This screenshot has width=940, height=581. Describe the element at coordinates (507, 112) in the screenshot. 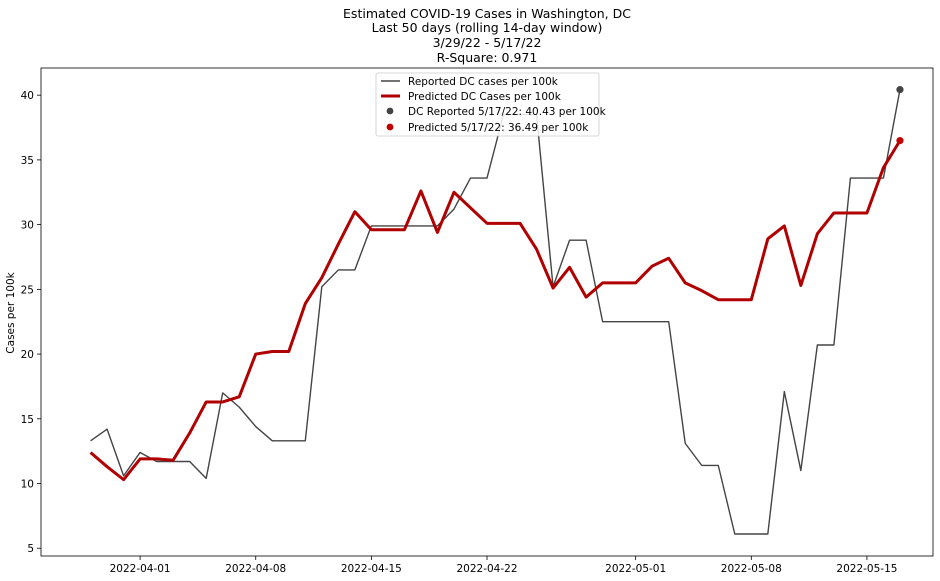

I see `legend-label-endpoint-0: DC Reported 5/17/22: 40.43 per 100k` at that location.